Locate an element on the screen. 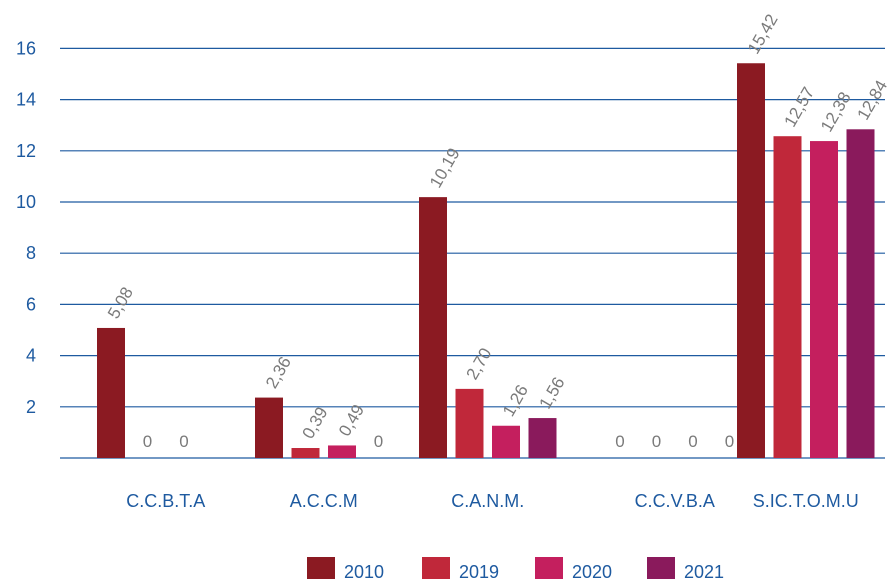  y-tick-label: 8 is located at coordinates (31, 253).